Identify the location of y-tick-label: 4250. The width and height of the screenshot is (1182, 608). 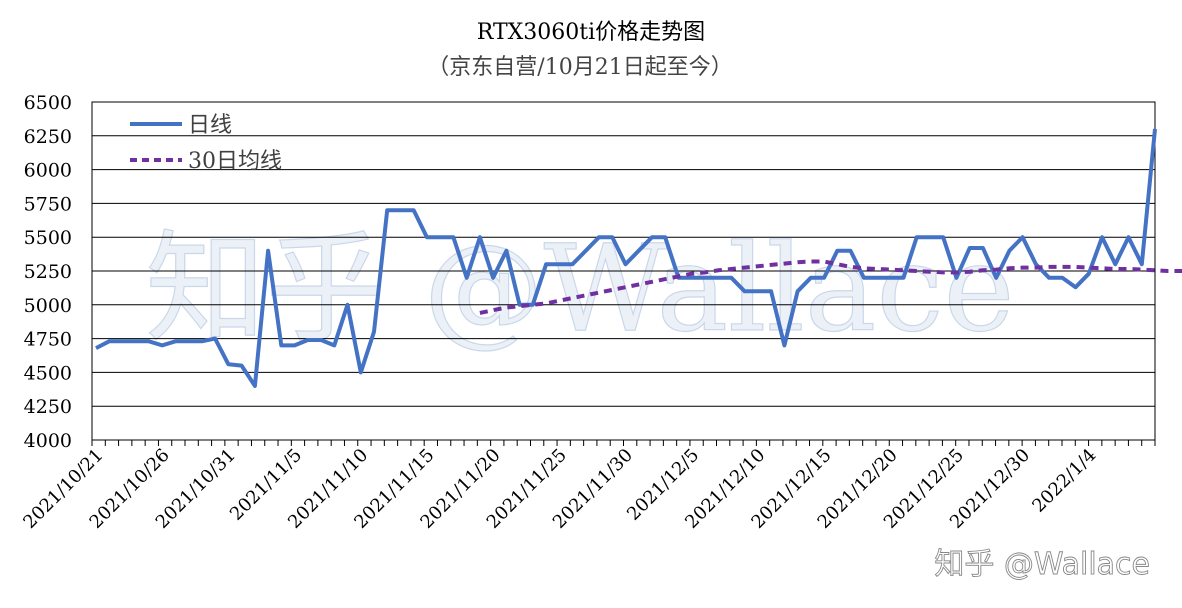
(48, 407).